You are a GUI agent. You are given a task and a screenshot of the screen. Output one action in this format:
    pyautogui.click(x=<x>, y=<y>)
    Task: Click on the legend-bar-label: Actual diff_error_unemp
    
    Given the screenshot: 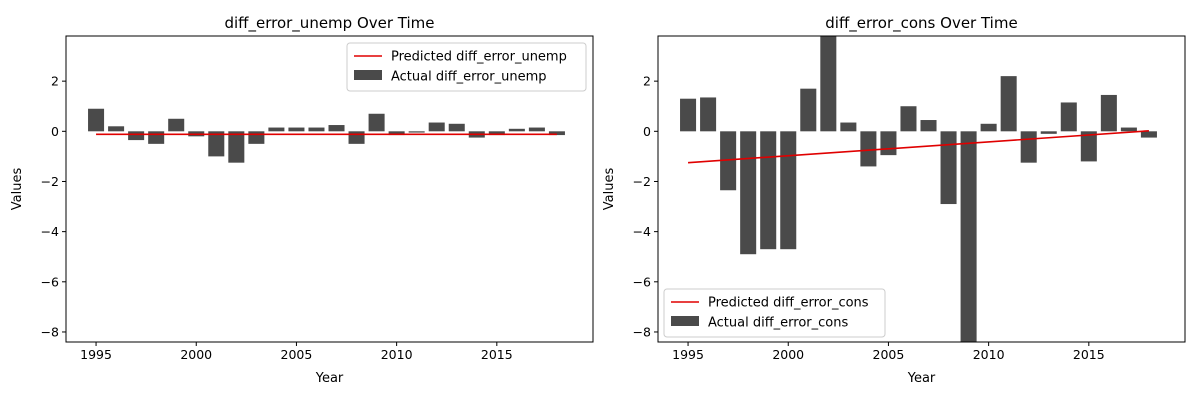 What is the action you would take?
    pyautogui.click(x=469, y=77)
    